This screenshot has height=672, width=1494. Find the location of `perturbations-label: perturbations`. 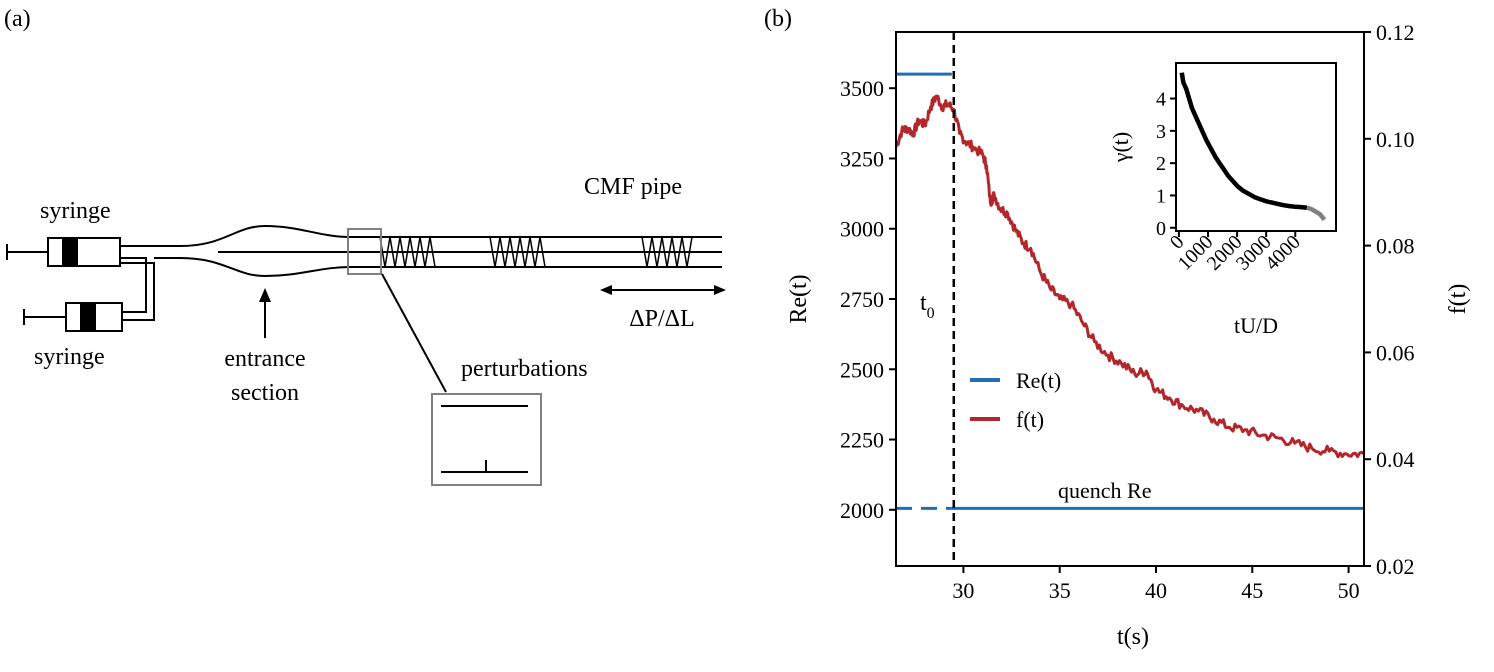

perturbations-label: perturbations is located at coordinates (524, 369).